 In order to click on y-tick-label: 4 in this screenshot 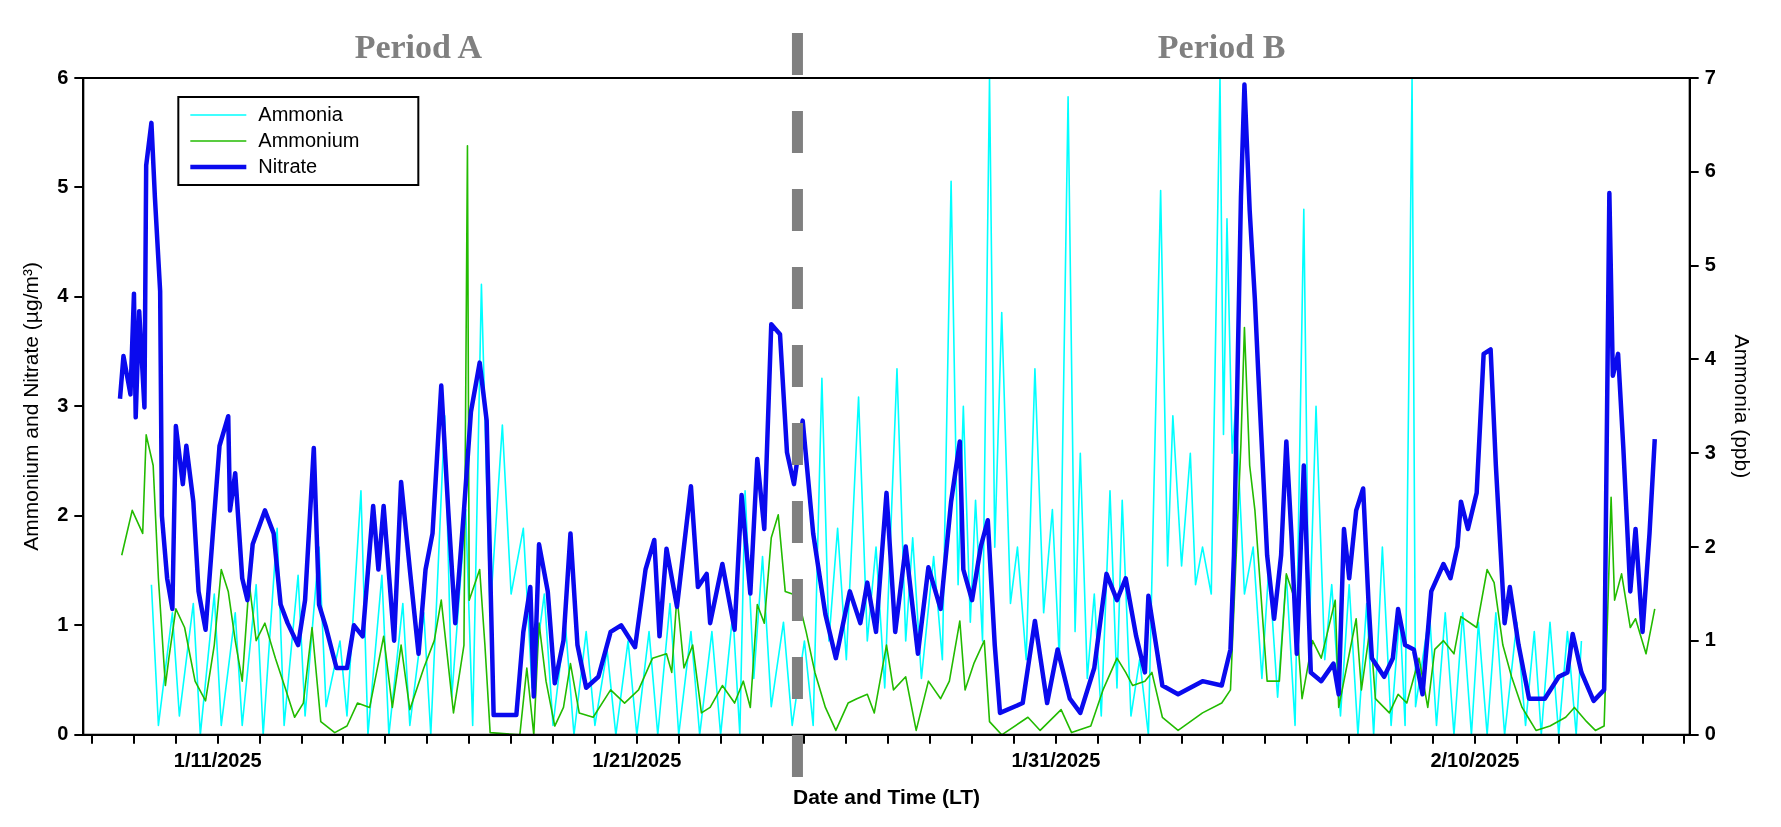, I will do `click(63, 295)`.